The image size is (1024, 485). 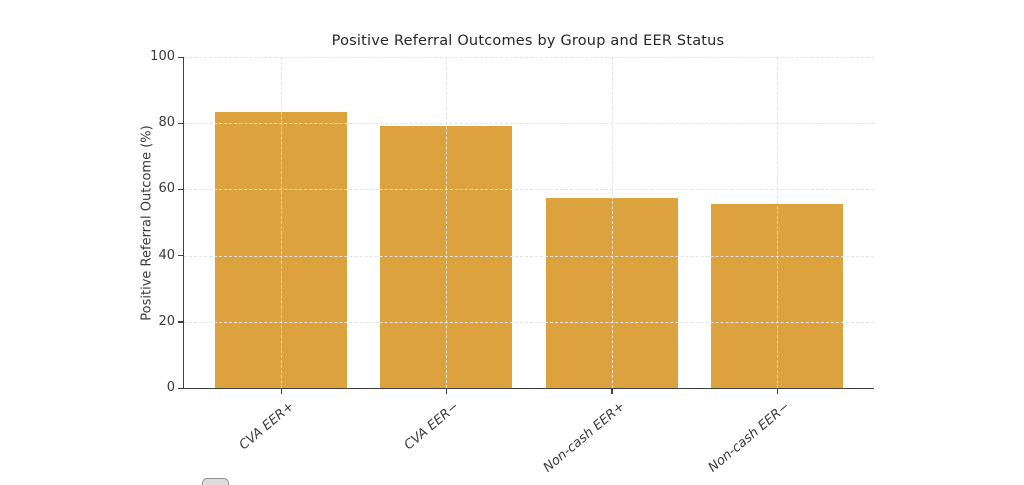 What do you see at coordinates (749, 437) in the screenshot?
I see `x-tick-label: Non-cash EER−` at bounding box center [749, 437].